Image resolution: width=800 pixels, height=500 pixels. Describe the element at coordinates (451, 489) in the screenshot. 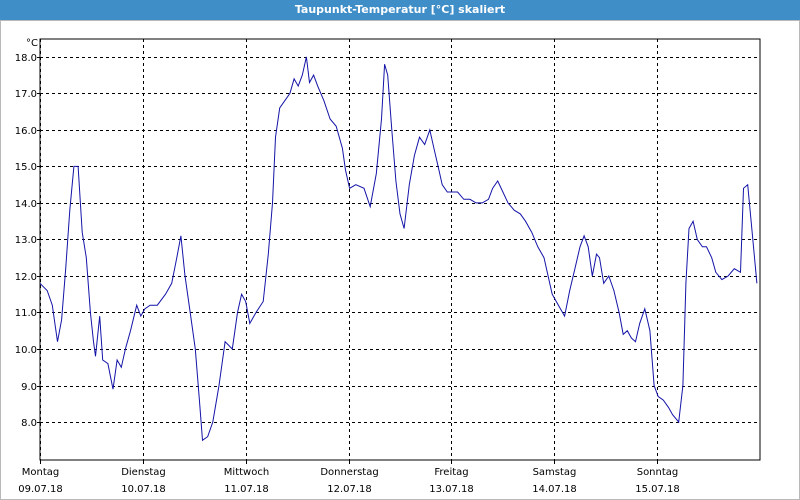

I see `x-tick-date: 13.07.18` at that location.